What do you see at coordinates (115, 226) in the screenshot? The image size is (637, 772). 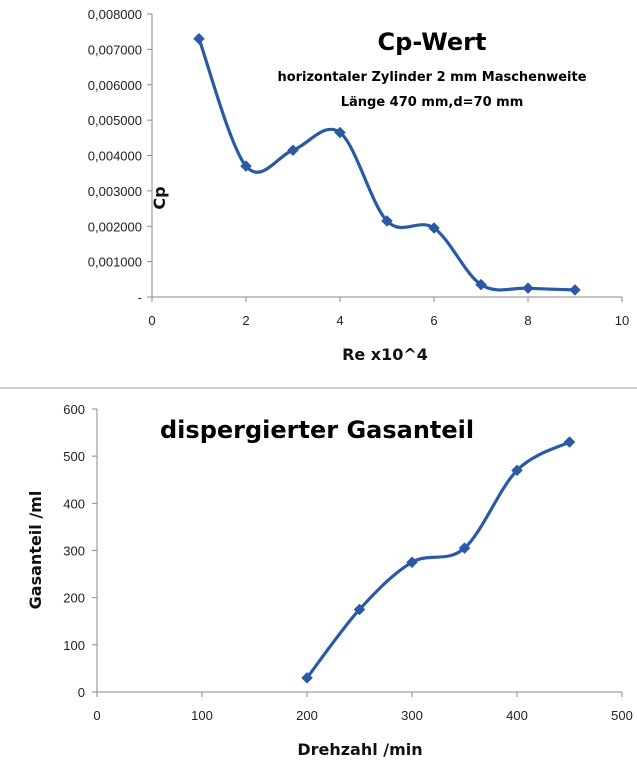 I see `cp-y-tick-label: 0,002000` at bounding box center [115, 226].